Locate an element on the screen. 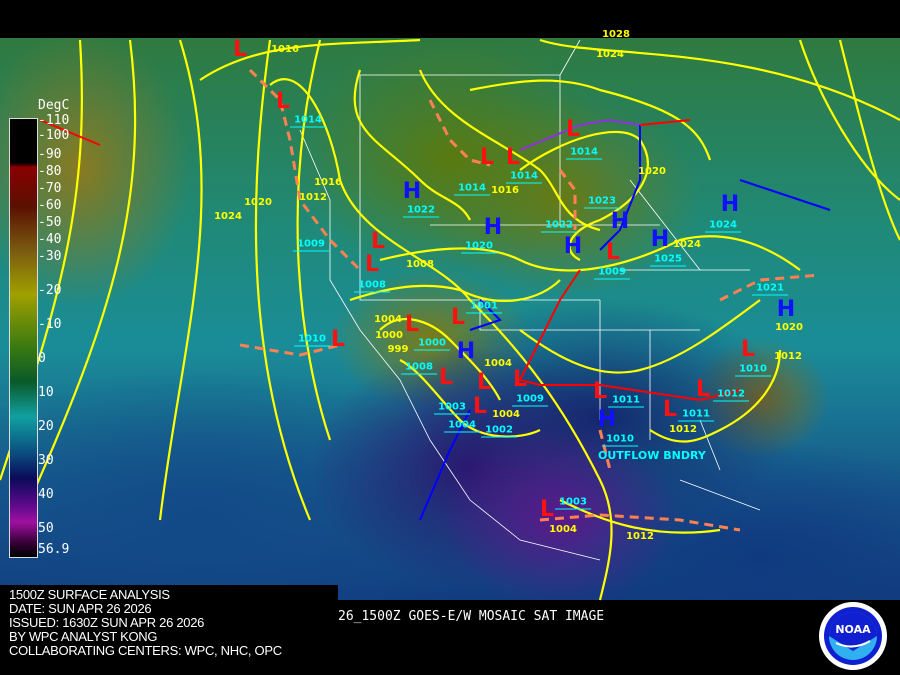 The image size is (900, 675). scale-tick: -80 is located at coordinates (50, 171).